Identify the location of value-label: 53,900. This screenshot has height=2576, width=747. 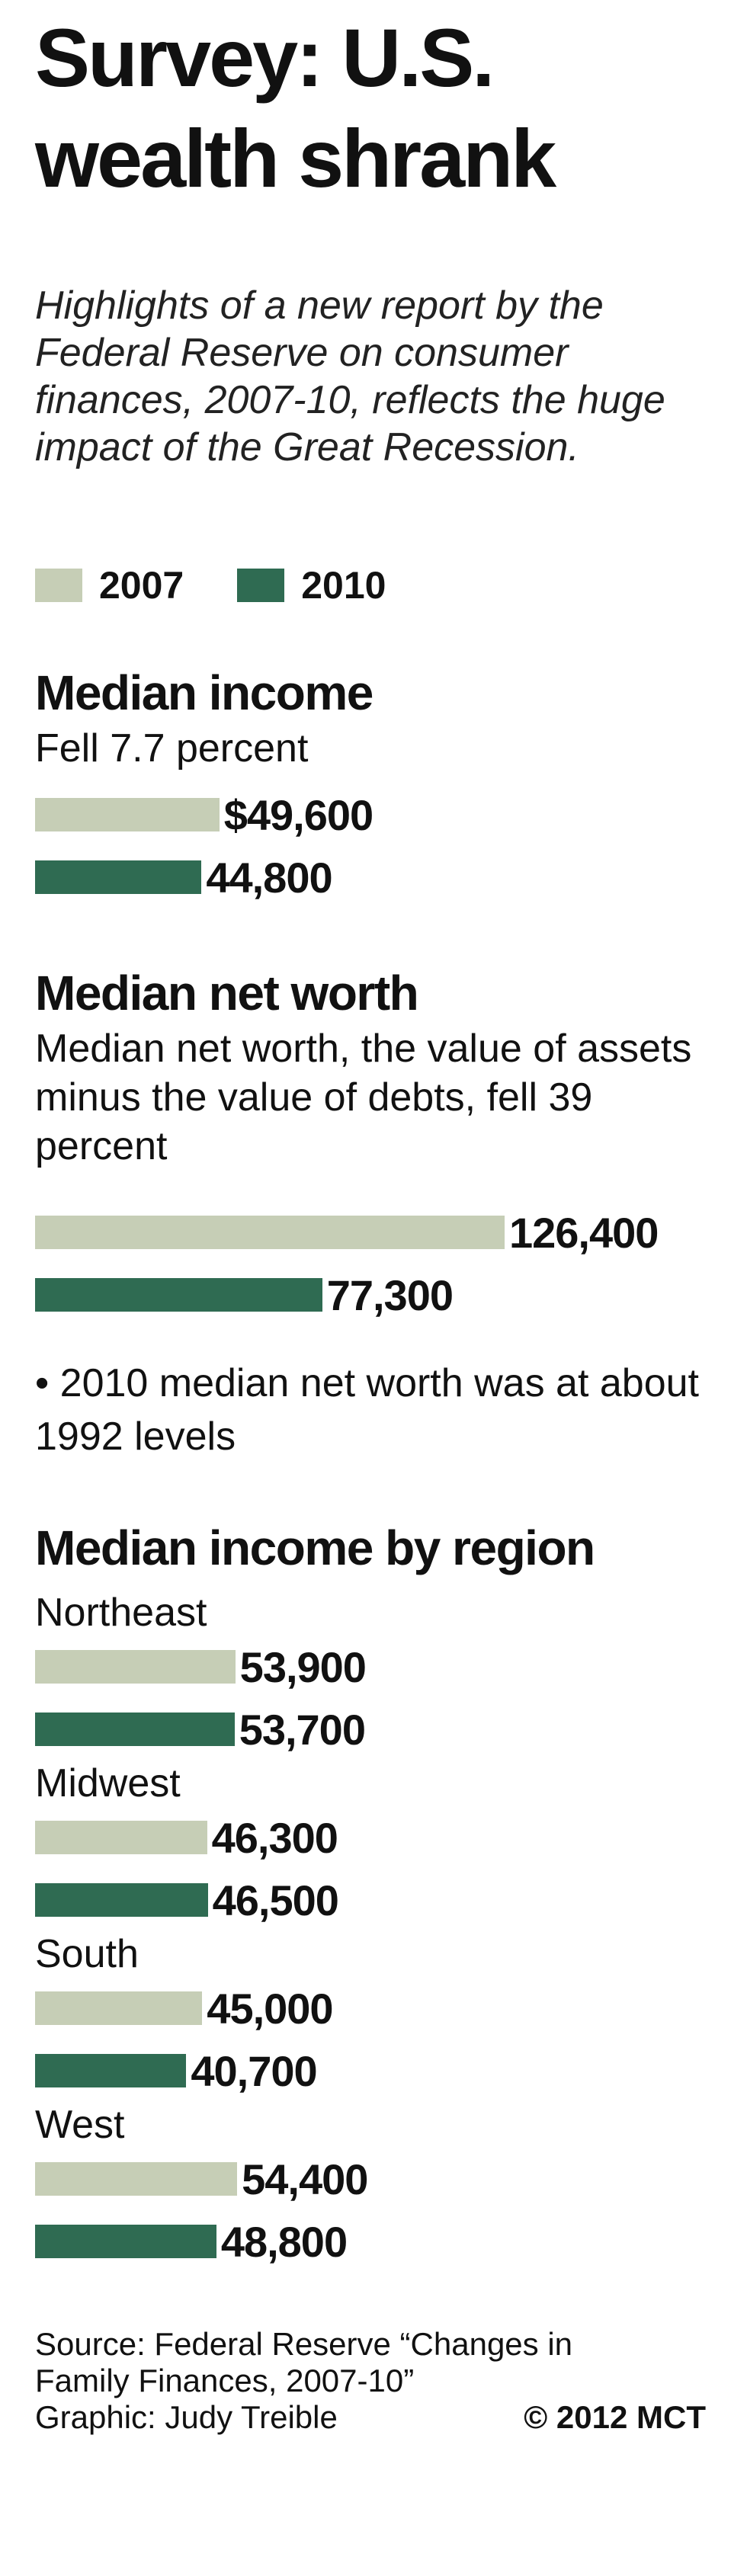
(303, 1666).